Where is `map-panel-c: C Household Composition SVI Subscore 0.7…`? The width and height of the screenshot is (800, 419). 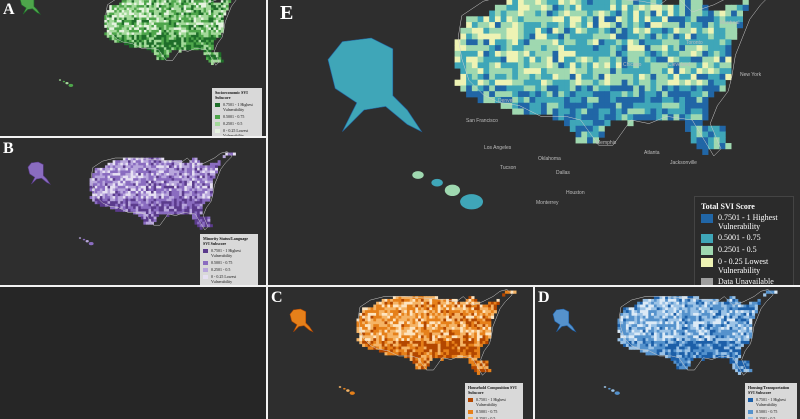
map-panel-c: C Household Composition SVI Subscore 0.7… is located at coordinates (400, 353).